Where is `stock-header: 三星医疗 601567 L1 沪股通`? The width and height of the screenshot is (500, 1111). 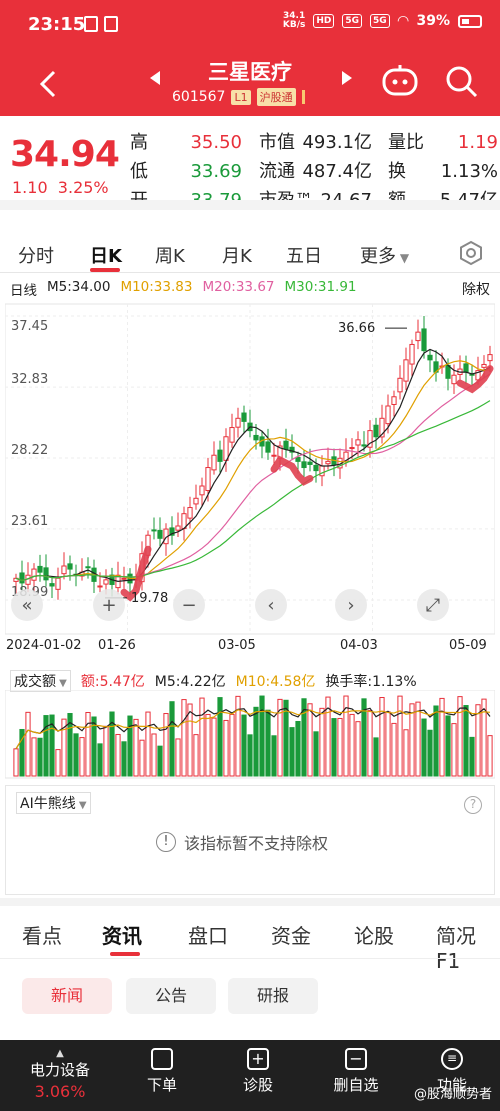 stock-header: 三星医疗 601567 L1 沪股通 is located at coordinates (250, 83).